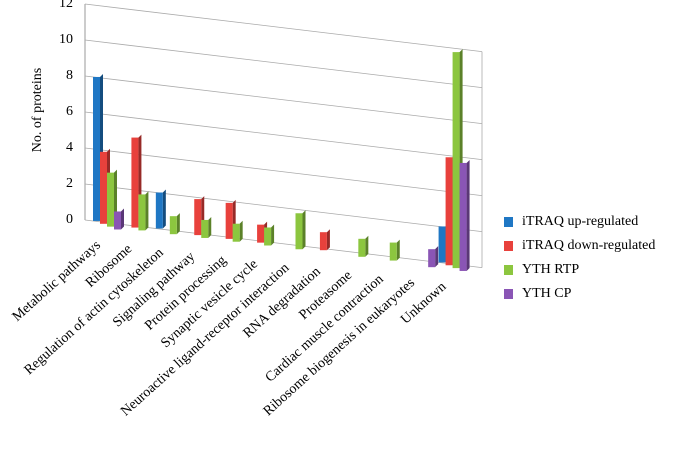 The height and width of the screenshot is (471, 697). What do you see at coordinates (547, 293) in the screenshot?
I see `legend-label: YTH CP` at bounding box center [547, 293].